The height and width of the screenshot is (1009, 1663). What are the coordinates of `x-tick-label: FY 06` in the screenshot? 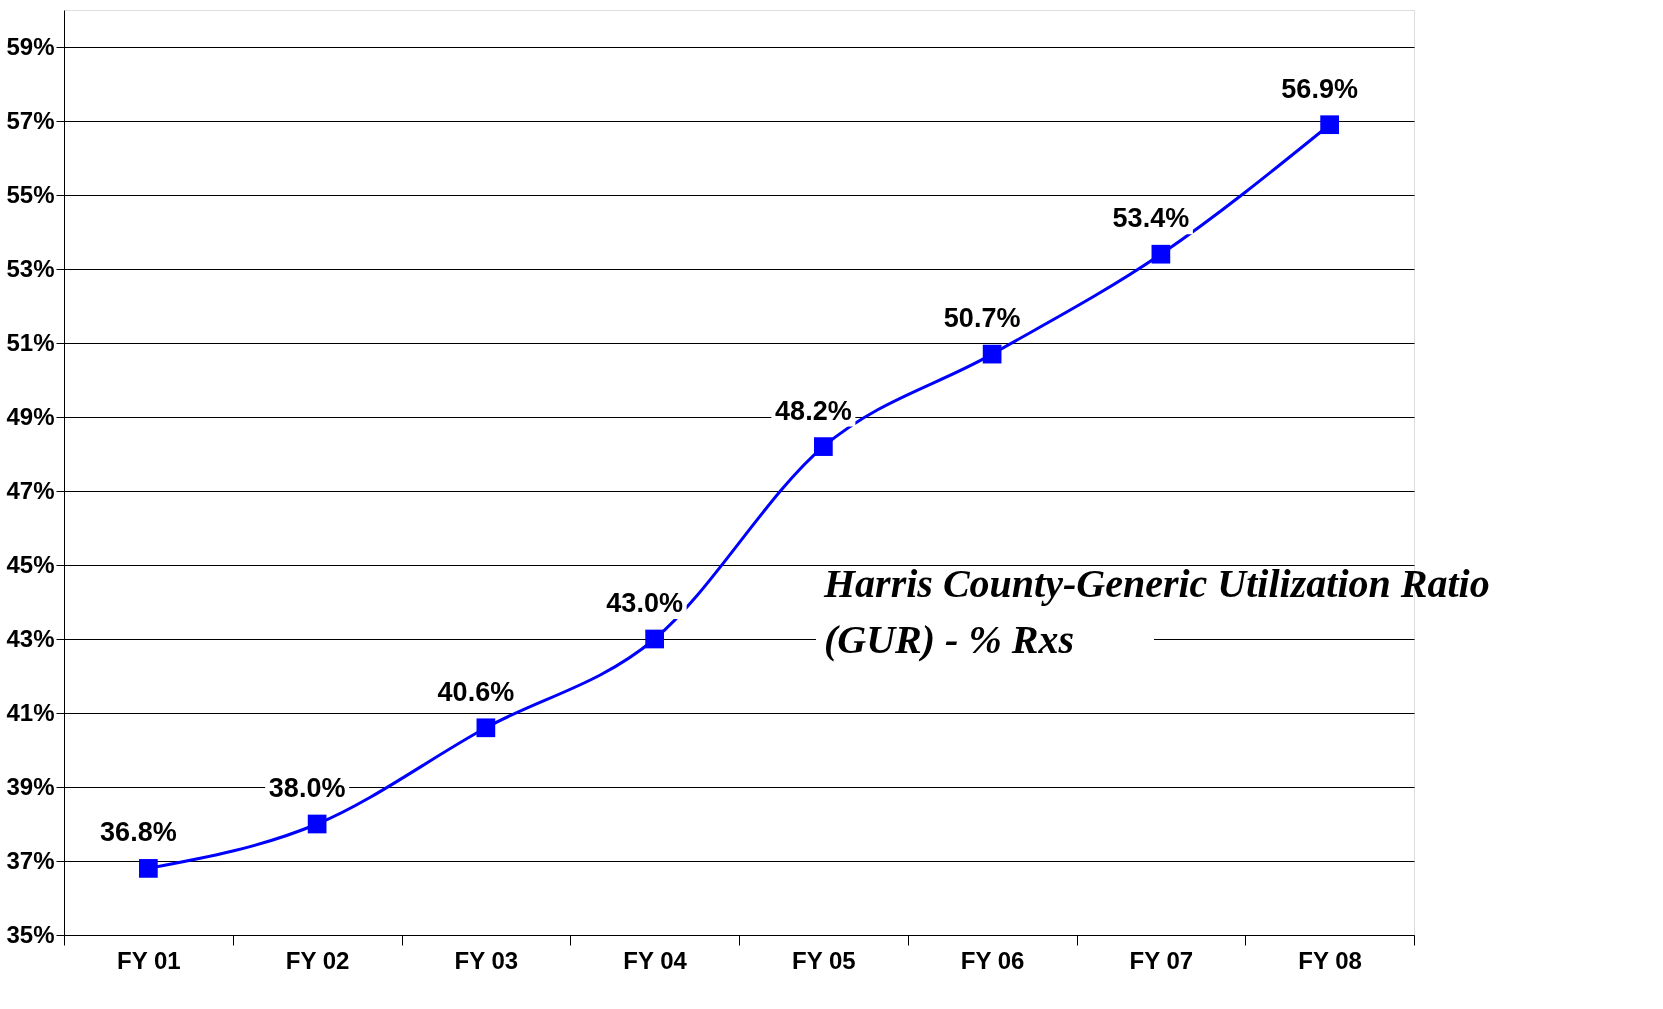 It's located at (992, 960).